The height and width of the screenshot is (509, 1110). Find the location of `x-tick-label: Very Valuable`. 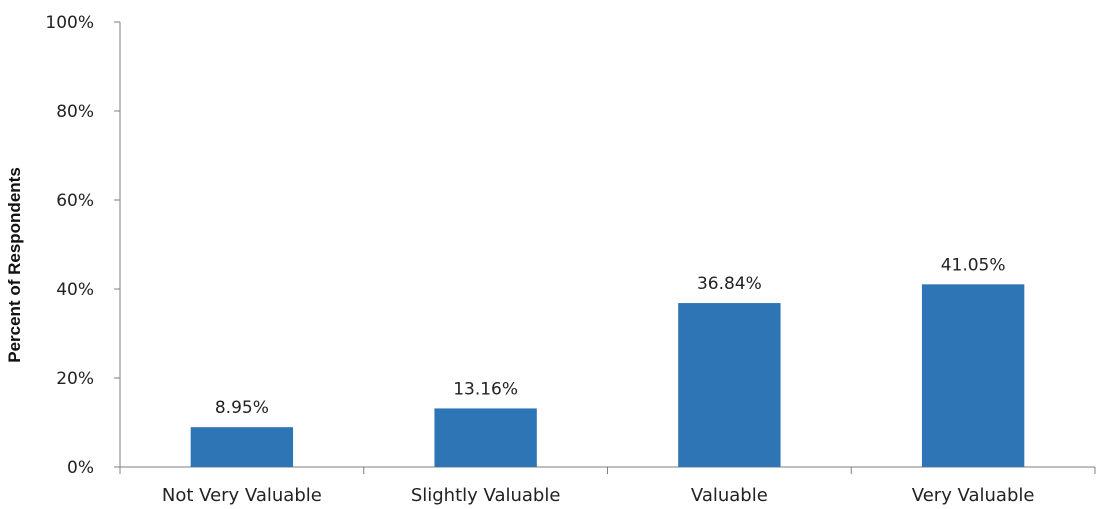

x-tick-label: Very Valuable is located at coordinates (973, 495).